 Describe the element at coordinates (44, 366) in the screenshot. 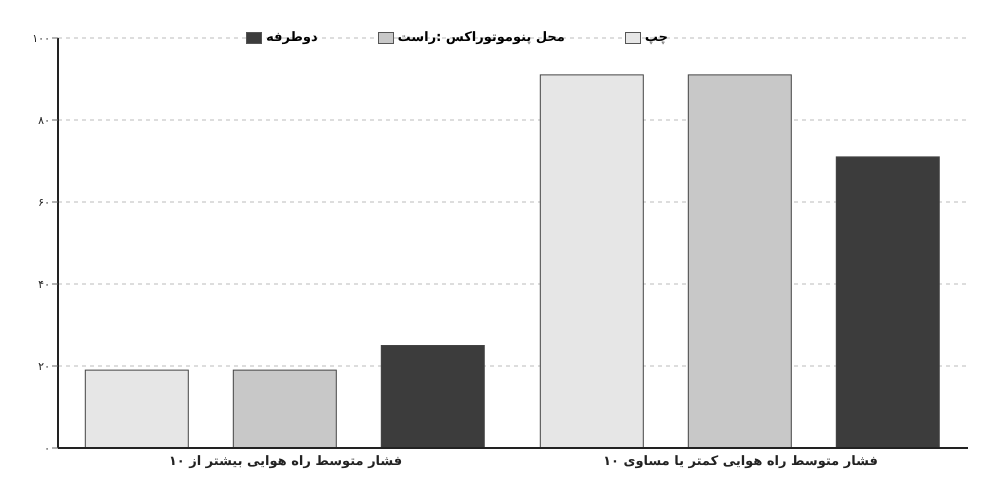

I see `y-tick-label: ۲۰` at that location.